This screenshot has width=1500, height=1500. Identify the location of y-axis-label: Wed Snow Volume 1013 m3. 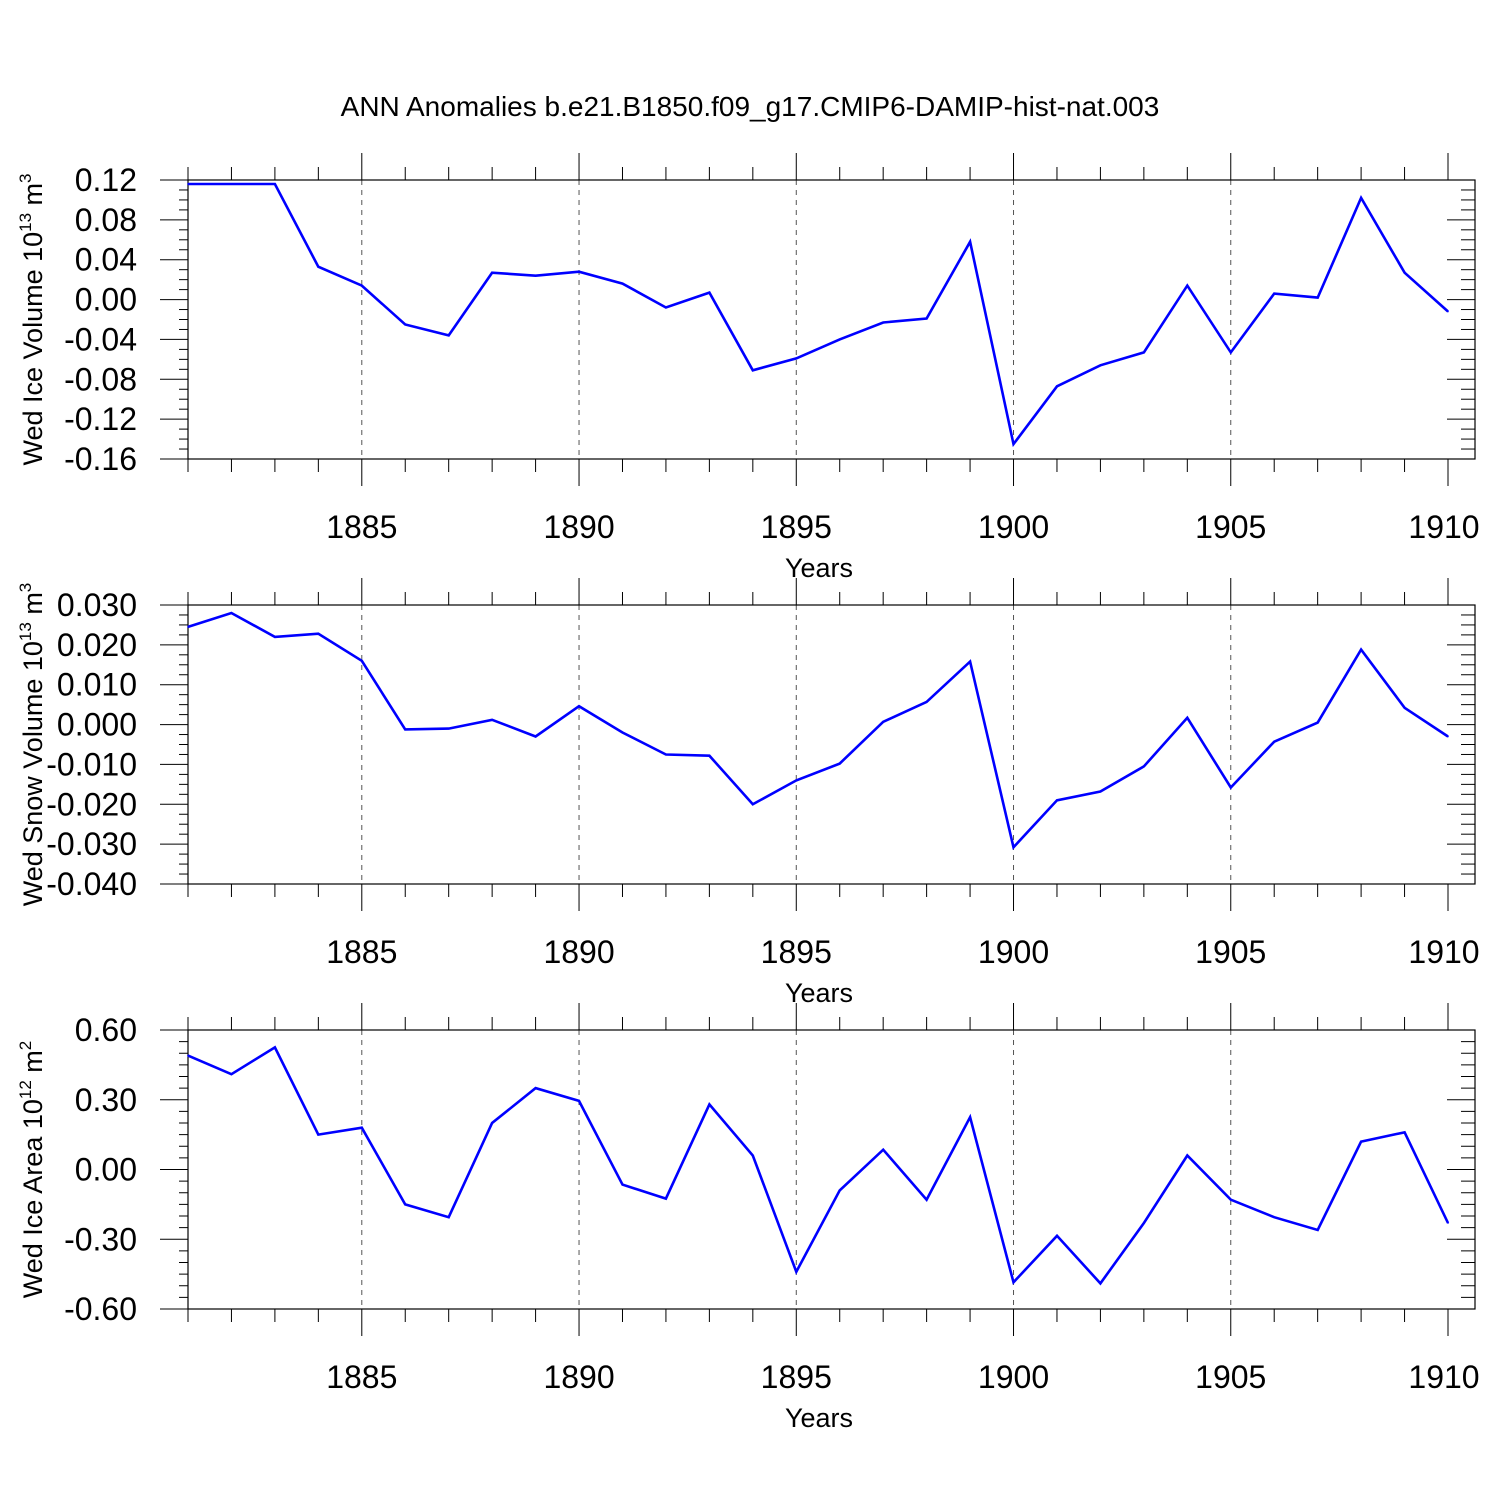
(32, 745).